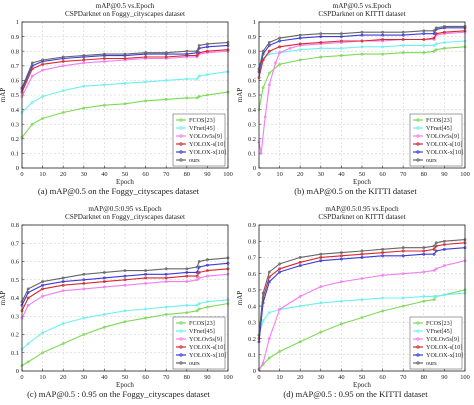  I want to click on chart-b-legend-label: YOLOv5s[9], so click(442, 136).